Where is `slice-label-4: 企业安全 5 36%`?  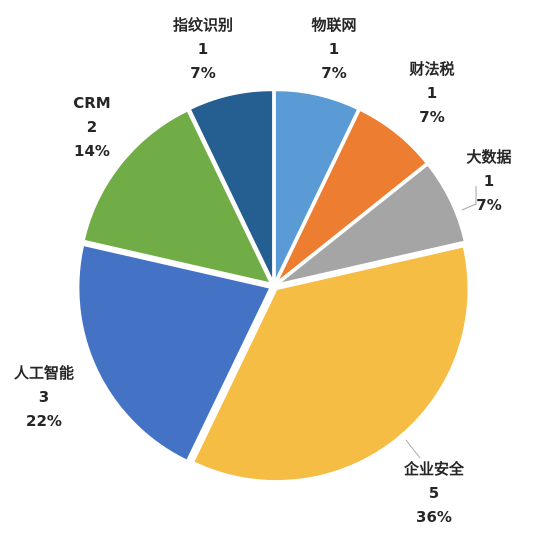
slice-label-4: 企业安全 5 36% is located at coordinates (434, 493).